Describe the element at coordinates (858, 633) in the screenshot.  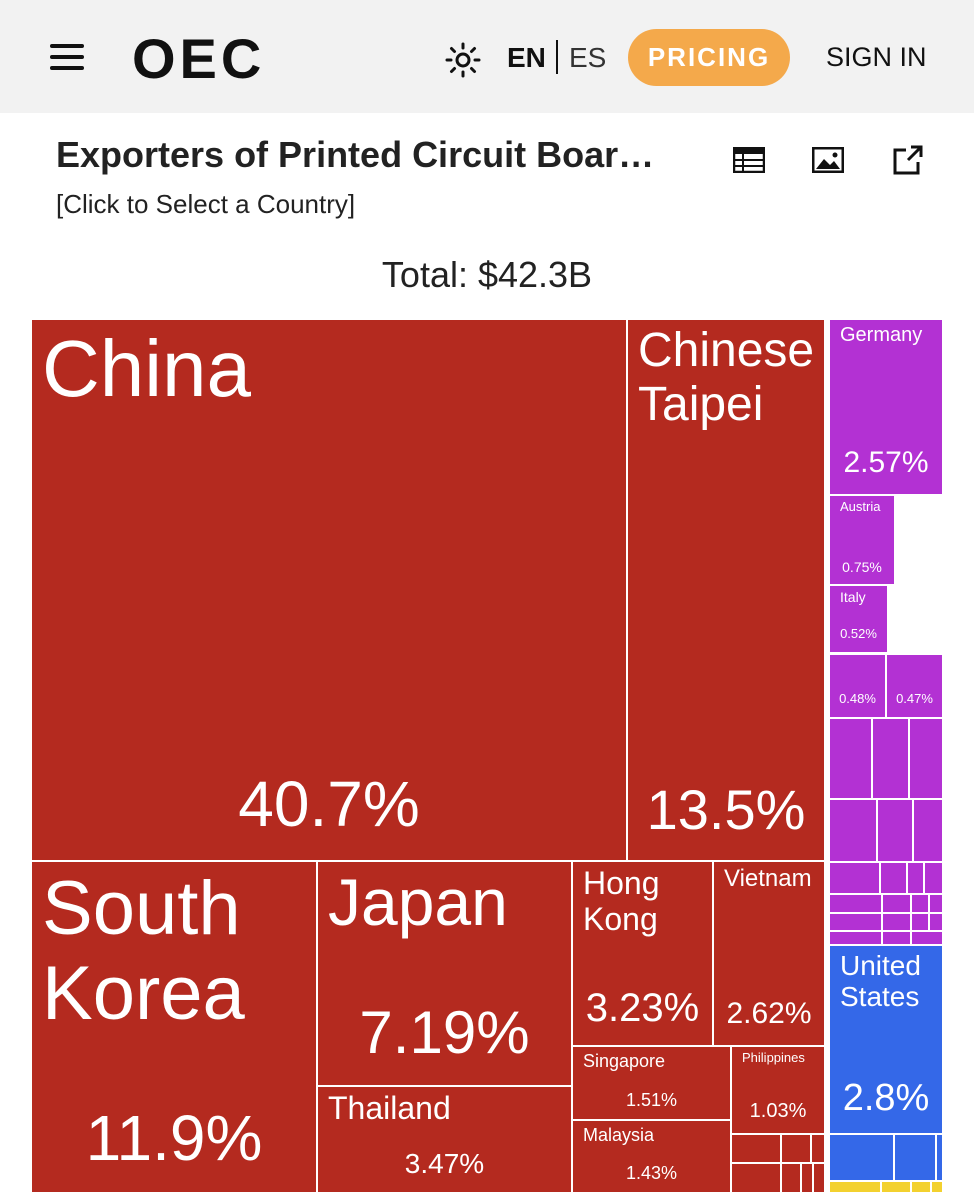
I see `cell-value: 0.52%` at that location.